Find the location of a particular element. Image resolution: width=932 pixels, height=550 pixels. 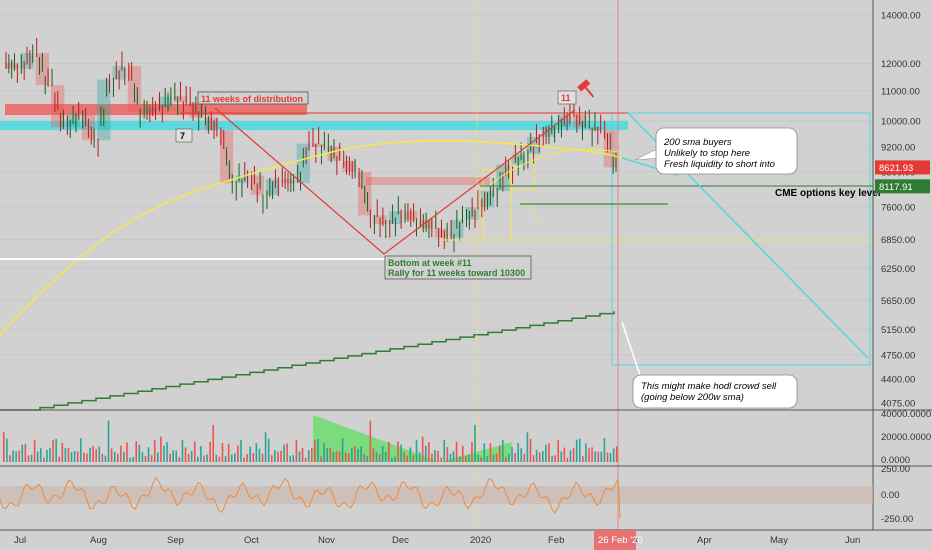

price-tick-2: 11000.00 is located at coordinates (900, 91).